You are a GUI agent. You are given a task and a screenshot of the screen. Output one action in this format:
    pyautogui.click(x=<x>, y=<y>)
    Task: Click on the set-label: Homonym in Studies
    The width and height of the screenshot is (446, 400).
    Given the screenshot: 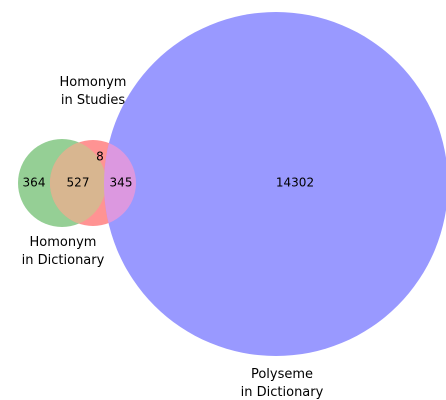 What is the action you would take?
    pyautogui.click(x=93, y=91)
    